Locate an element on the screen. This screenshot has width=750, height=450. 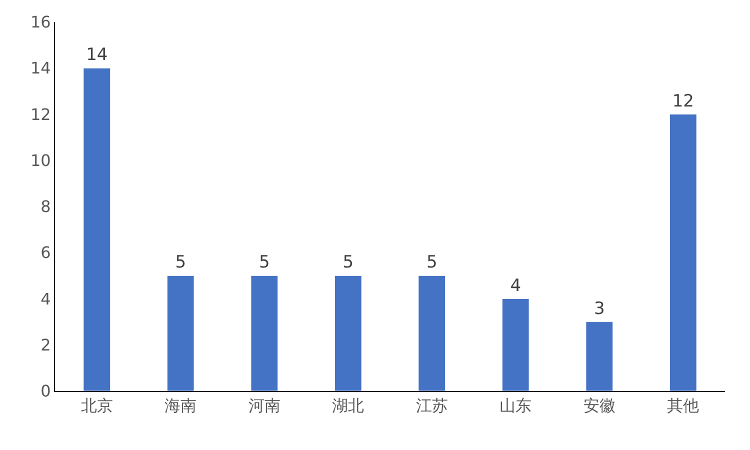
y-tick-label: 16 is located at coordinates (40, 22).